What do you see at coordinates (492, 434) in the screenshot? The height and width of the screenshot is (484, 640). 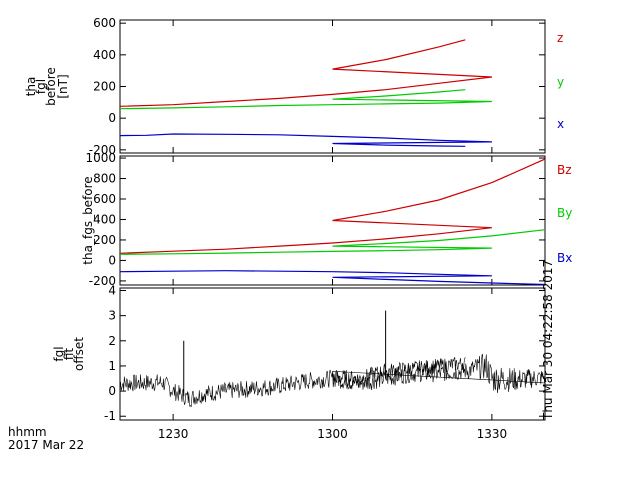 I see `x-tick-label: 1330` at bounding box center [492, 434].